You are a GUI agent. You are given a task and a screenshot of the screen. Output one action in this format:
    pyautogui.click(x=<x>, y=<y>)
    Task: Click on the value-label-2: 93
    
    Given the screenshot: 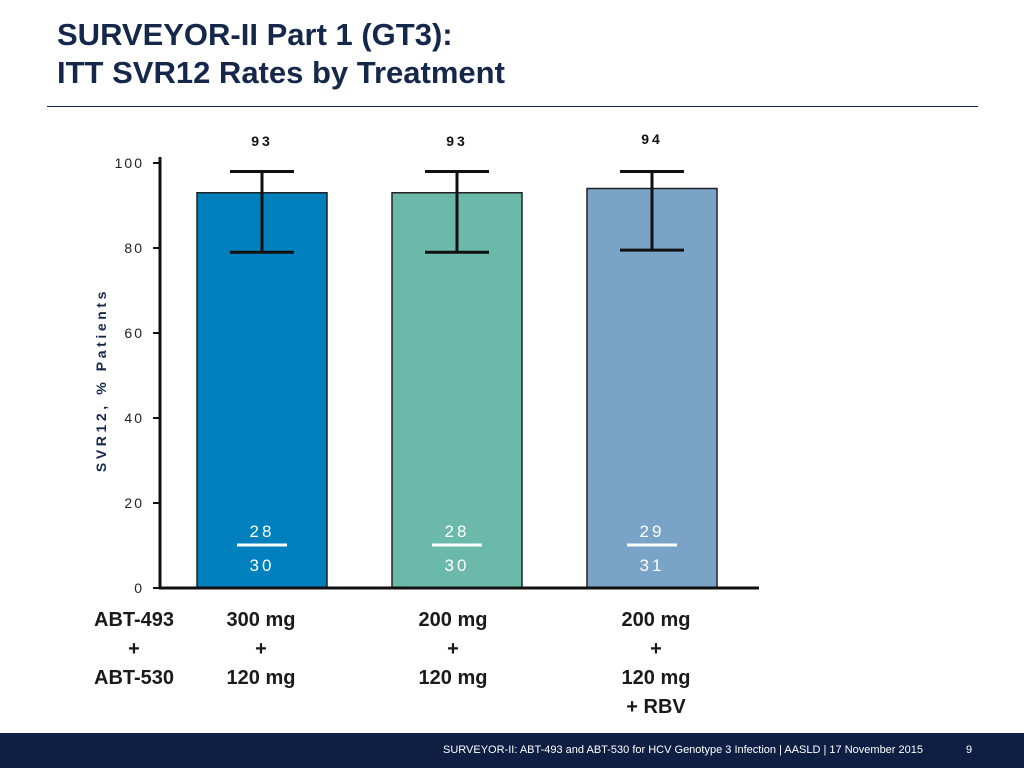 What is the action you would take?
    pyautogui.click(x=457, y=141)
    